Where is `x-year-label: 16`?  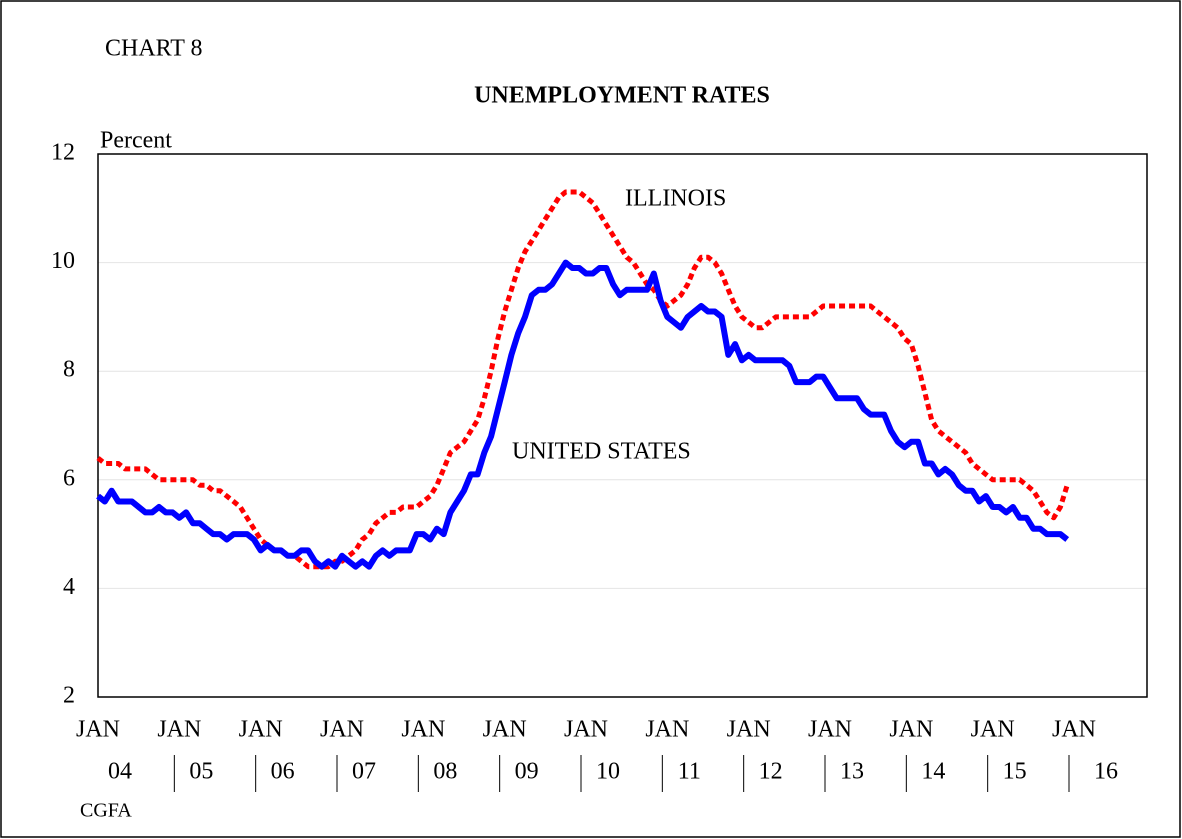
x-year-label: 16 is located at coordinates (1106, 772).